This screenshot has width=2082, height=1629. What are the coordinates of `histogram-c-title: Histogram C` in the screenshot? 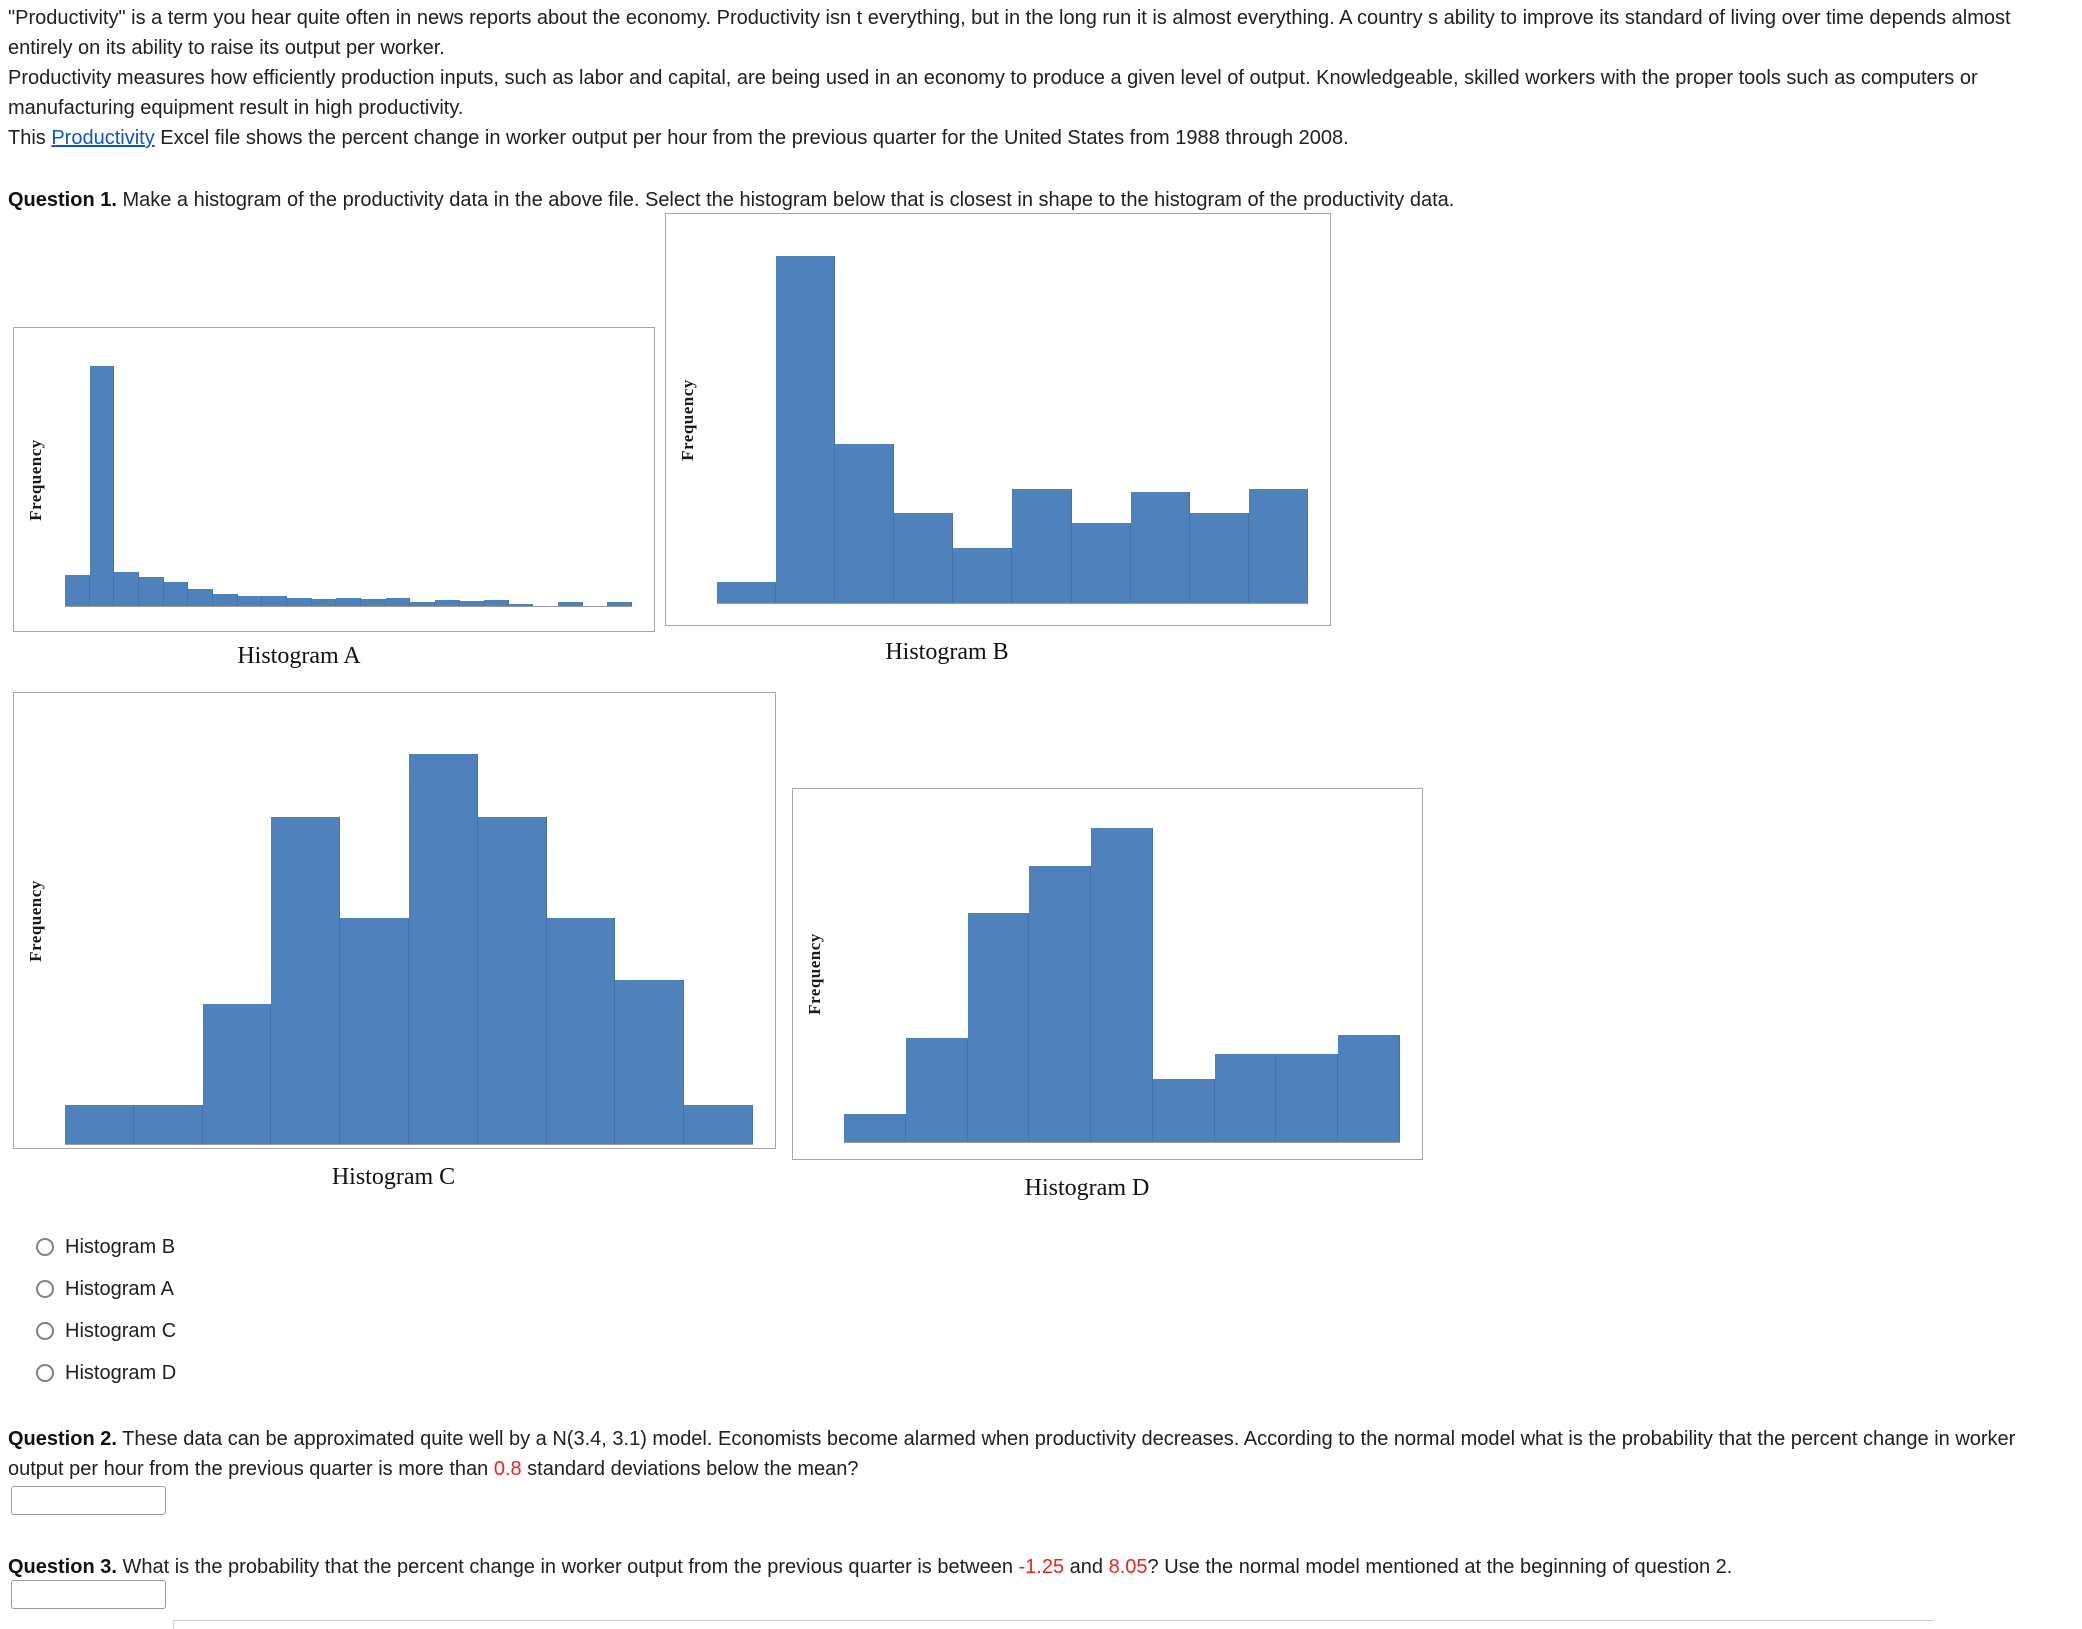 It's located at (393, 1177).